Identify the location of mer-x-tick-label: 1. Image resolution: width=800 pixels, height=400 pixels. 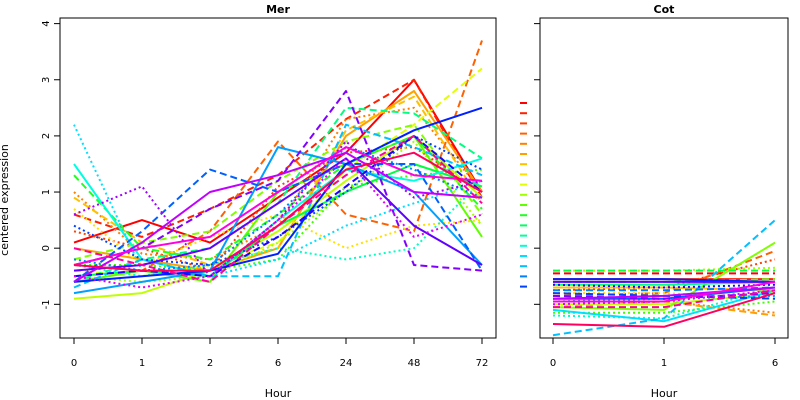
(142, 363).